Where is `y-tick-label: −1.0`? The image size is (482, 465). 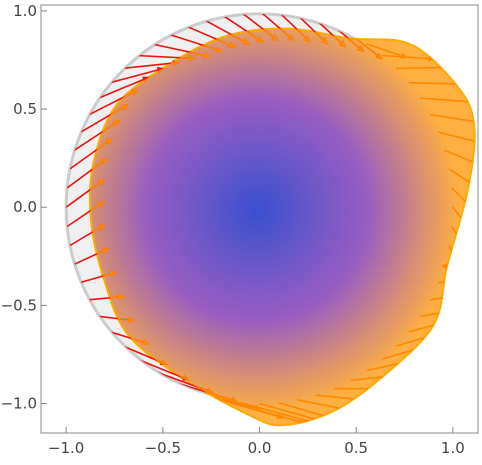 y-tick-label: −1.0 is located at coordinates (19, 404).